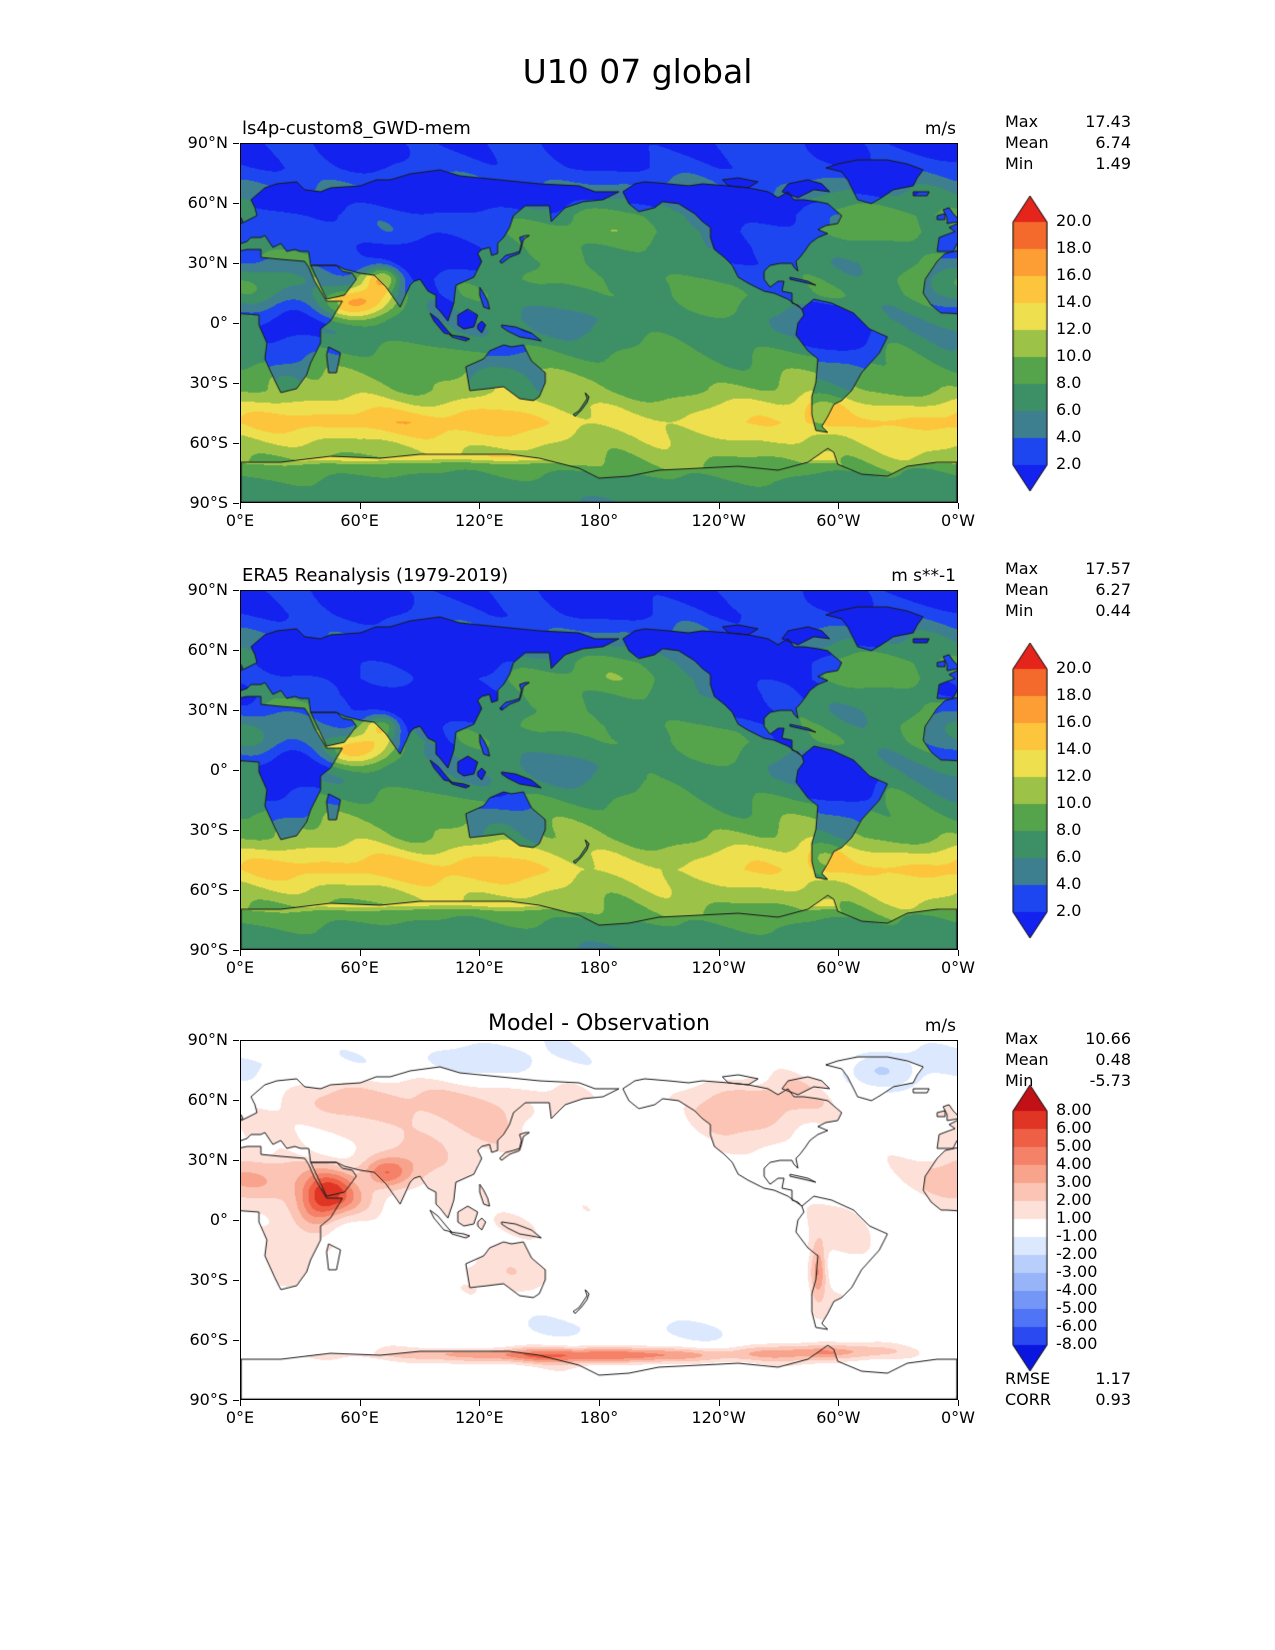  What do you see at coordinates (1110, 1080) in the screenshot?
I see `stat-value: -5.73` at bounding box center [1110, 1080].